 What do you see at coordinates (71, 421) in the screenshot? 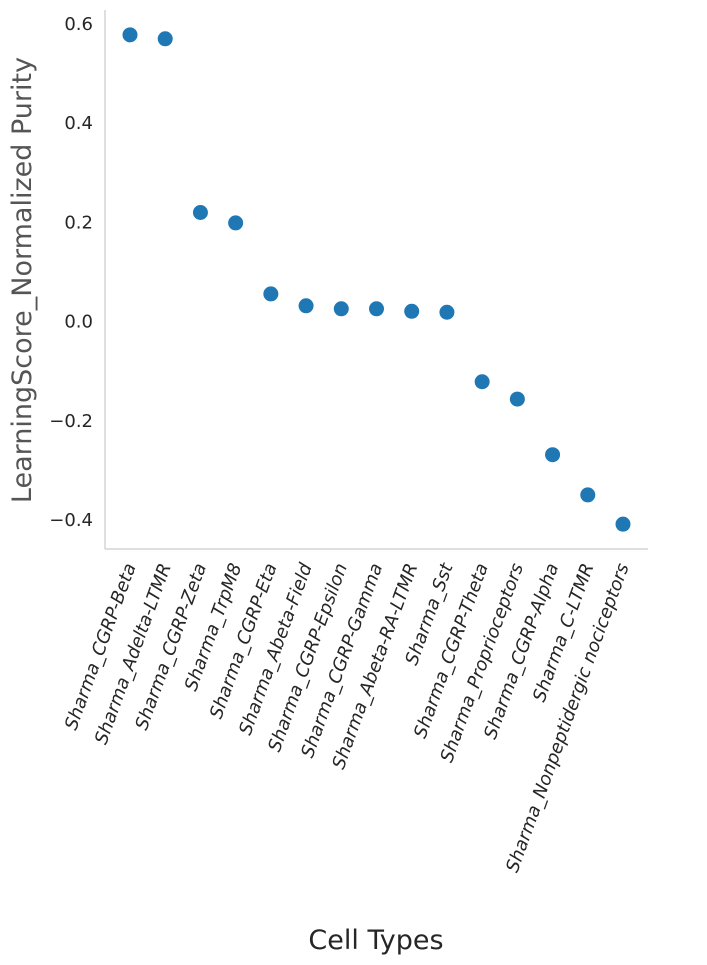
I see `y-tick-label: −0.2` at bounding box center [71, 421].